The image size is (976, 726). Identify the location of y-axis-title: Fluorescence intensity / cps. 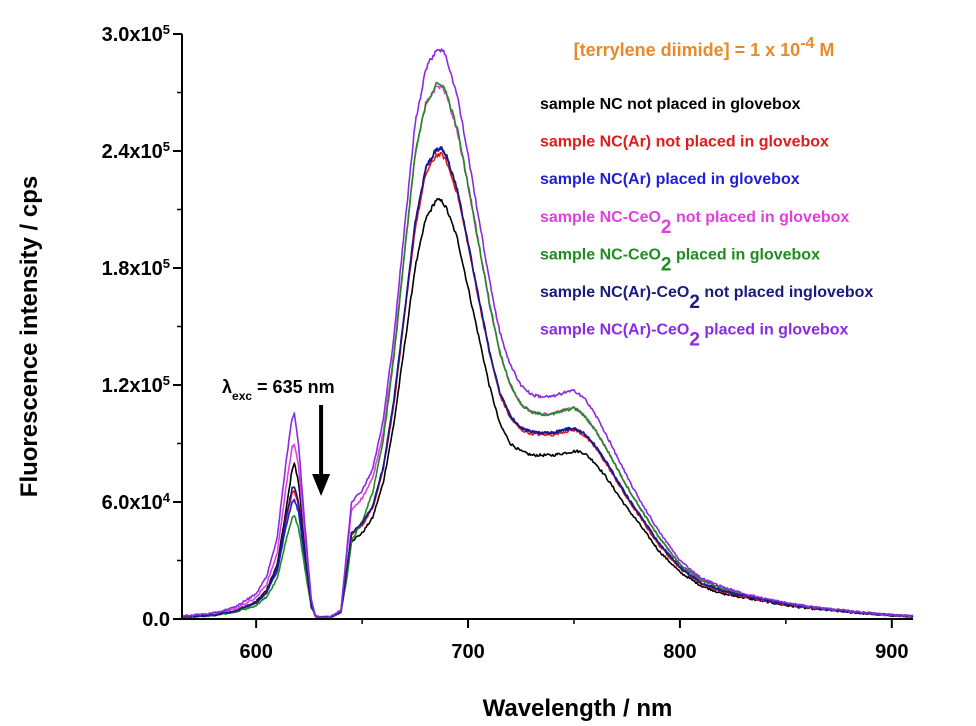
(29, 336).